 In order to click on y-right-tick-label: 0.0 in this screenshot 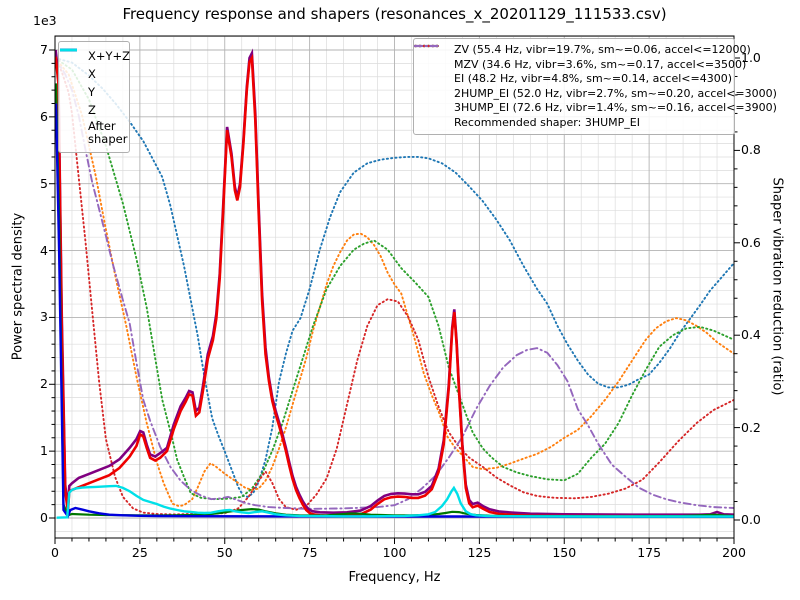, I will do `click(751, 519)`.